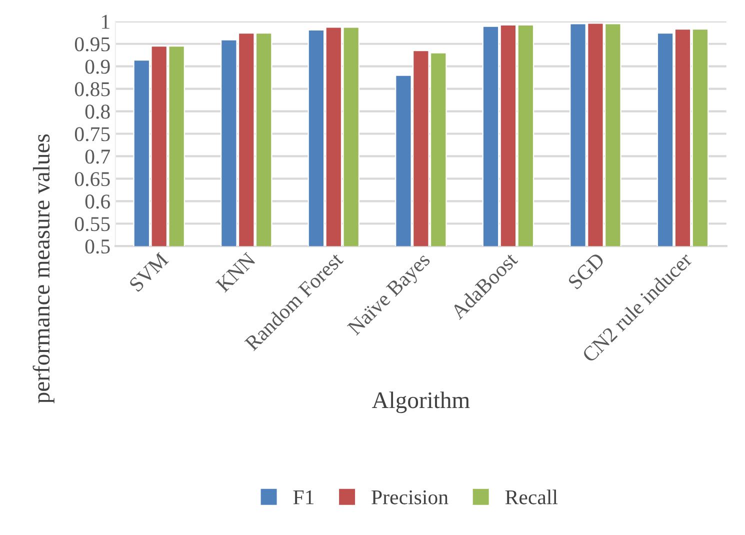  Describe the element at coordinates (531, 497) in the screenshot. I see `legend-label: Recall` at that location.